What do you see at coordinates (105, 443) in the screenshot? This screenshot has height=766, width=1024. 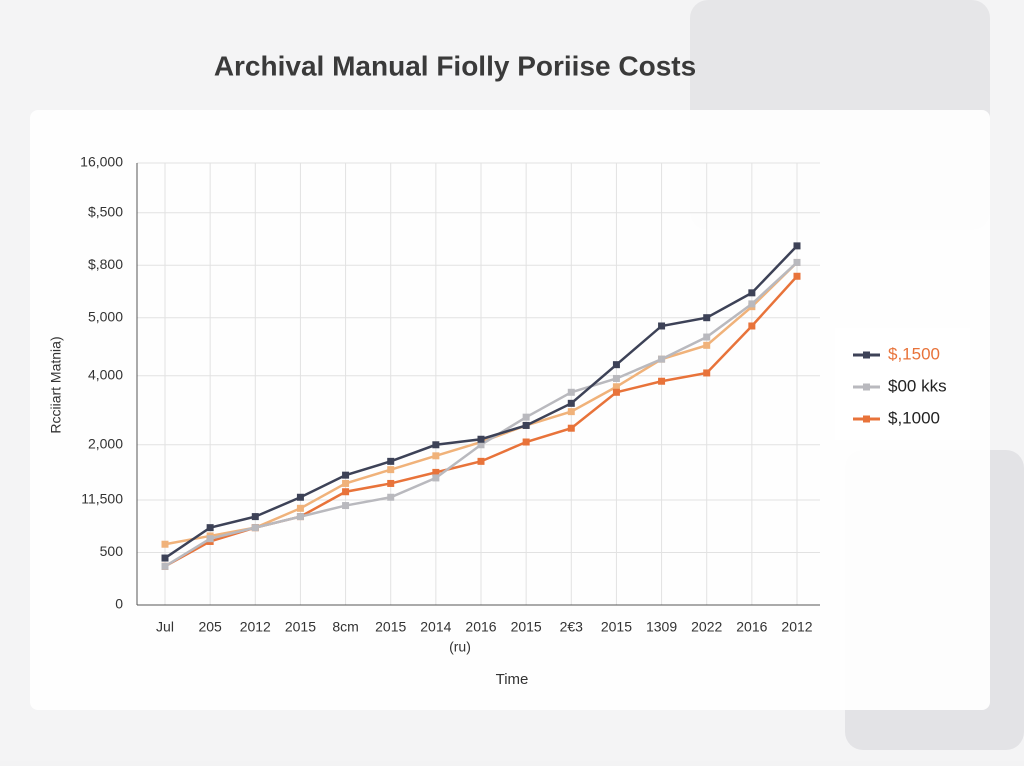 I see `y-tick-label: 2,000` at bounding box center [105, 443].